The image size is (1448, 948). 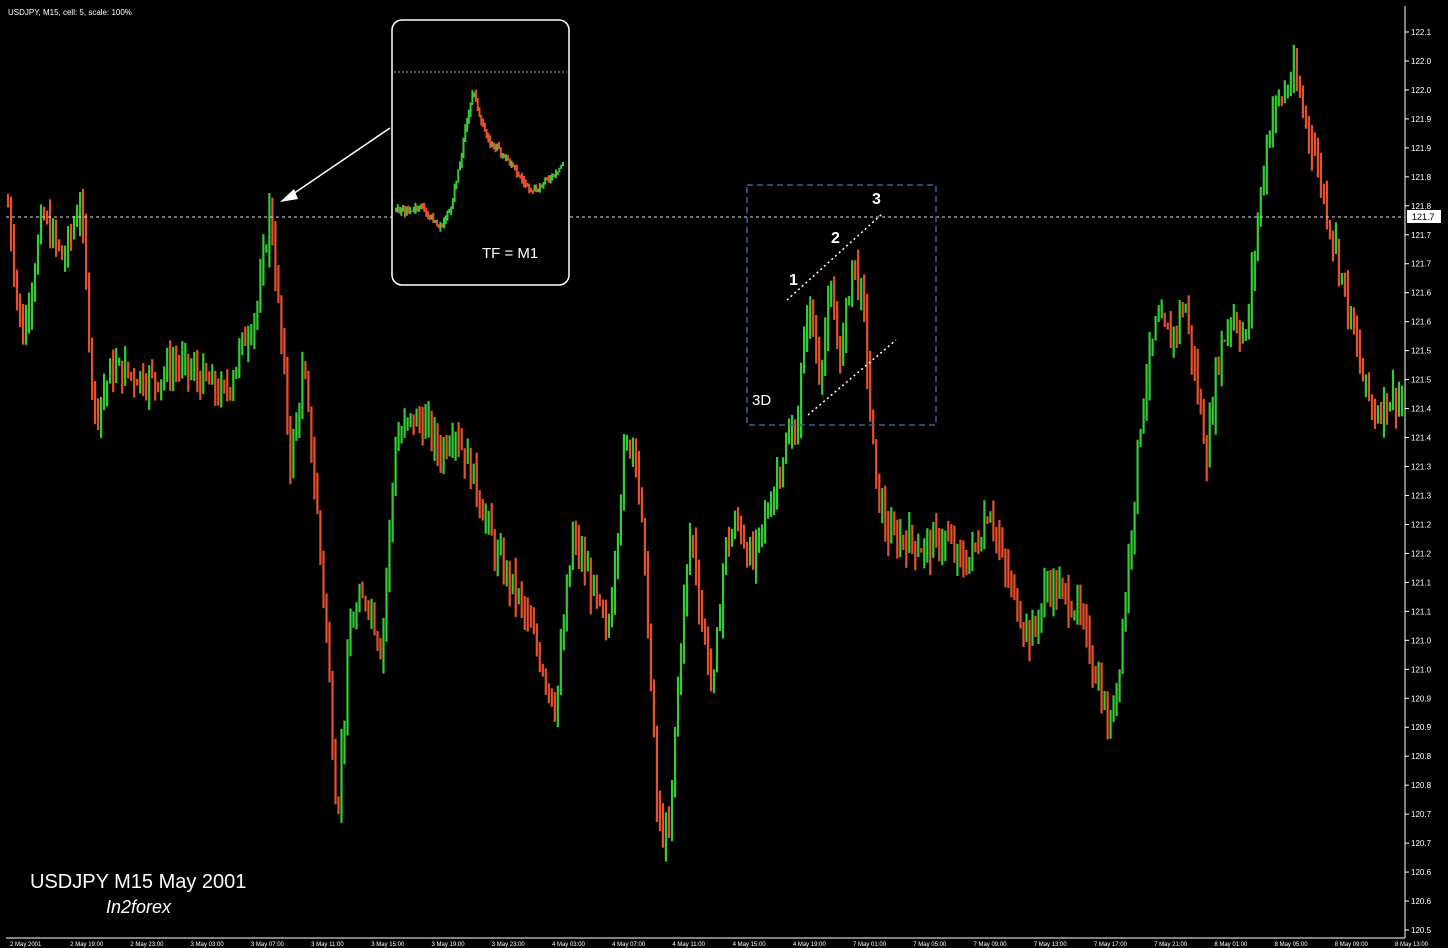 What do you see at coordinates (147, 945) in the screenshot?
I see `time-tick-label: 2 May 23:00` at bounding box center [147, 945].